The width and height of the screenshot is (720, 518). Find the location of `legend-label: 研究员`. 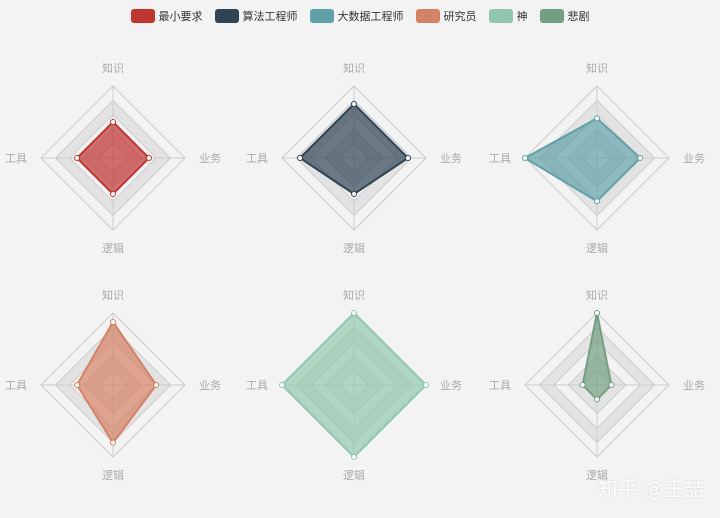

legend-label: 研究员 is located at coordinates (460, 16).